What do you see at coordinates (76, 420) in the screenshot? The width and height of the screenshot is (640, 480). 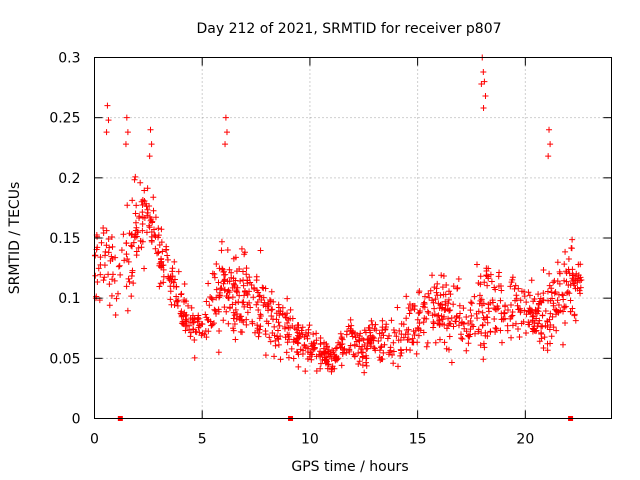 I see `y-tick-label: 0` at bounding box center [76, 420].